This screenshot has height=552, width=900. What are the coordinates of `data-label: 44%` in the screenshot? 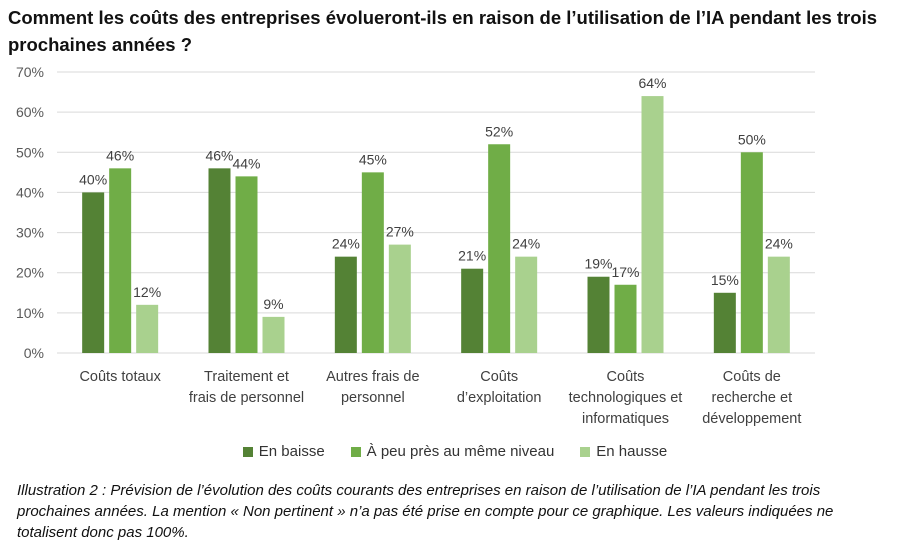 It's located at (246, 163).